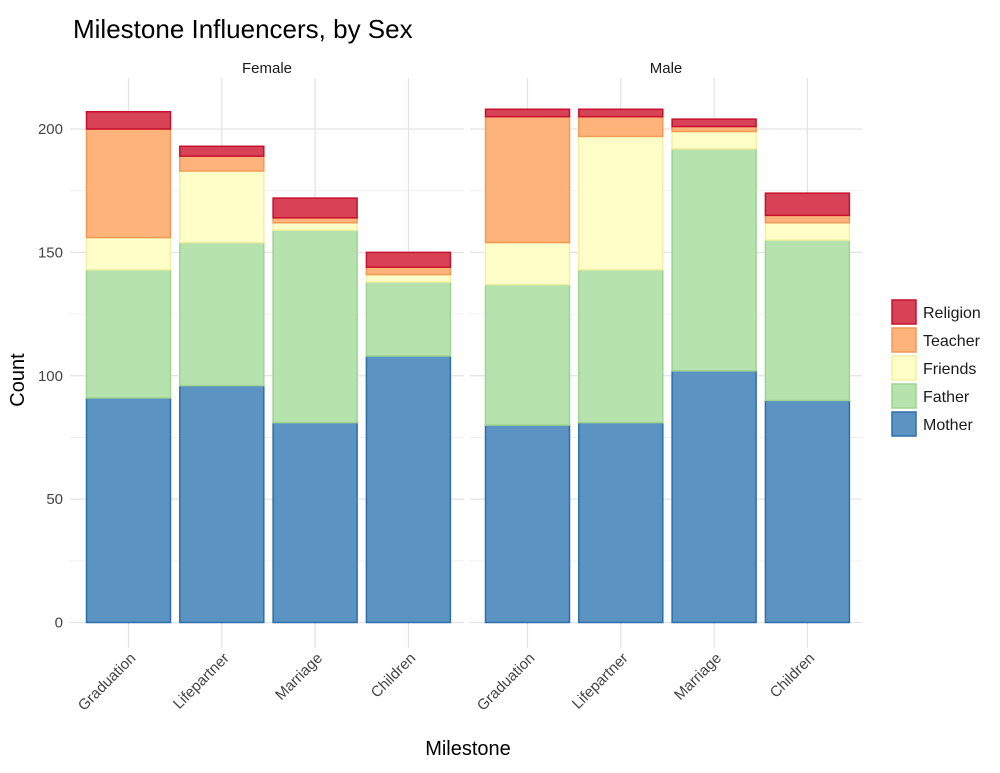  What do you see at coordinates (59, 623) in the screenshot?
I see `y-tick-label: 0` at bounding box center [59, 623].